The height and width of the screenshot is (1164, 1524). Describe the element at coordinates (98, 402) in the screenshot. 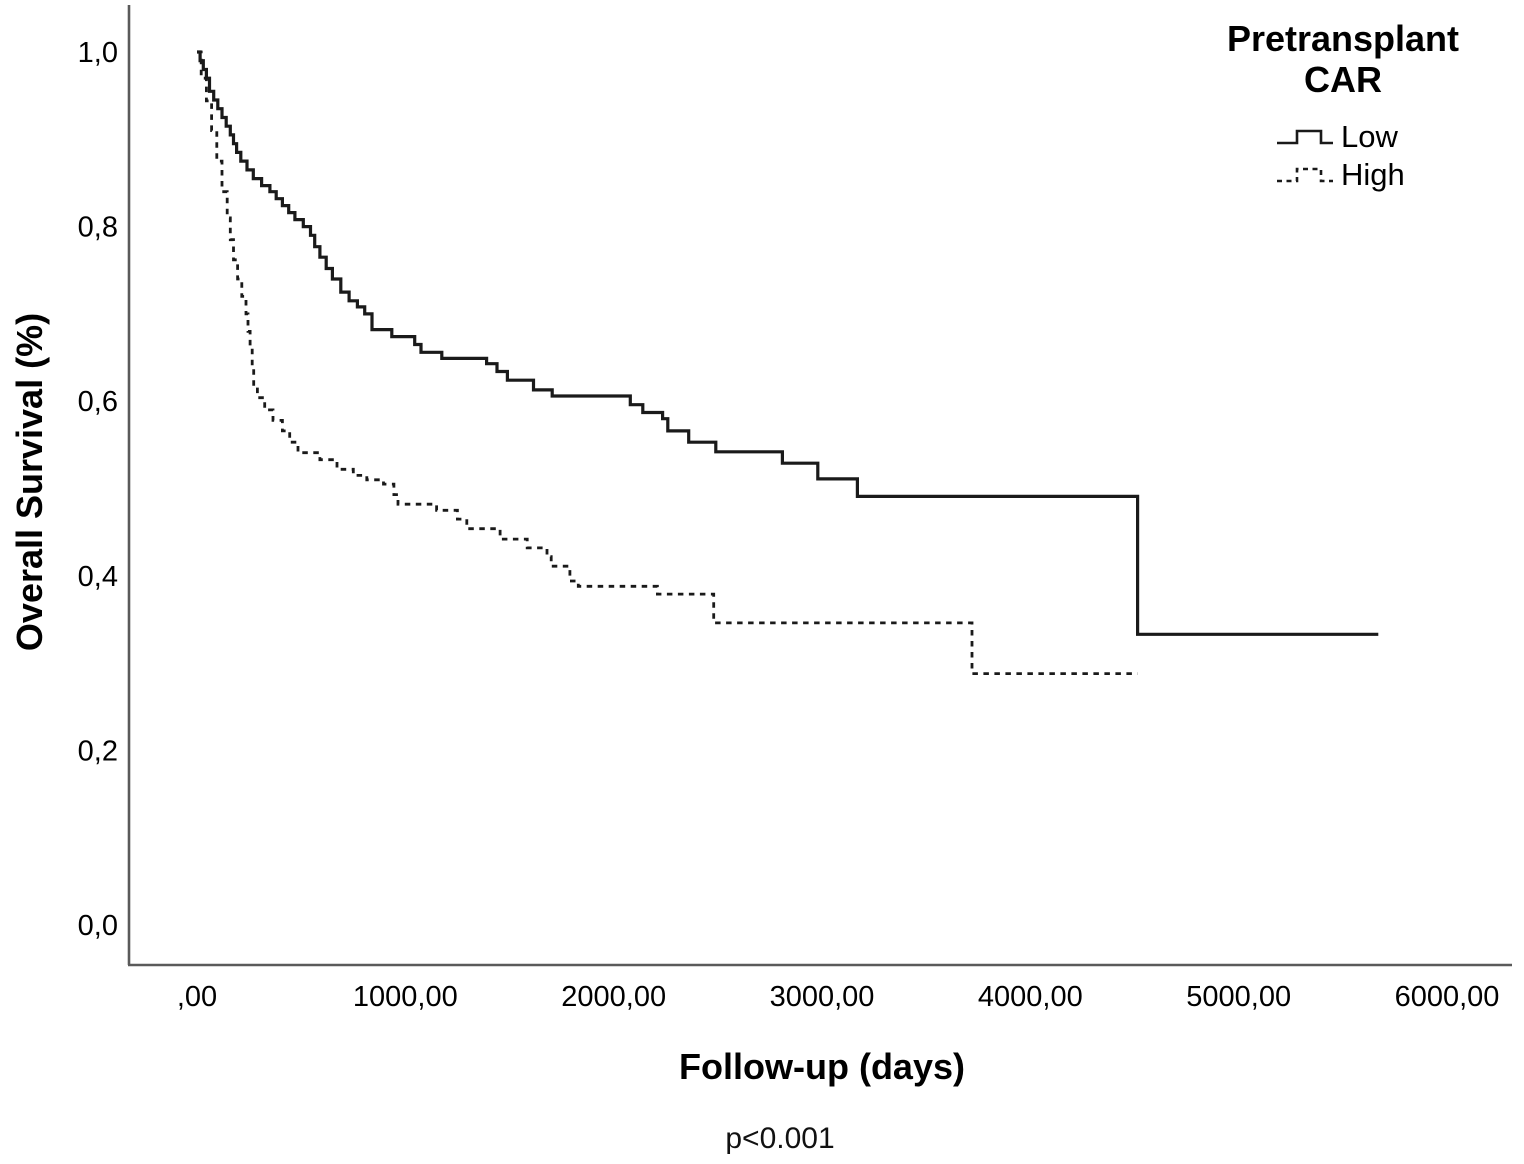

I see `y-tick-label: 0,6` at that location.